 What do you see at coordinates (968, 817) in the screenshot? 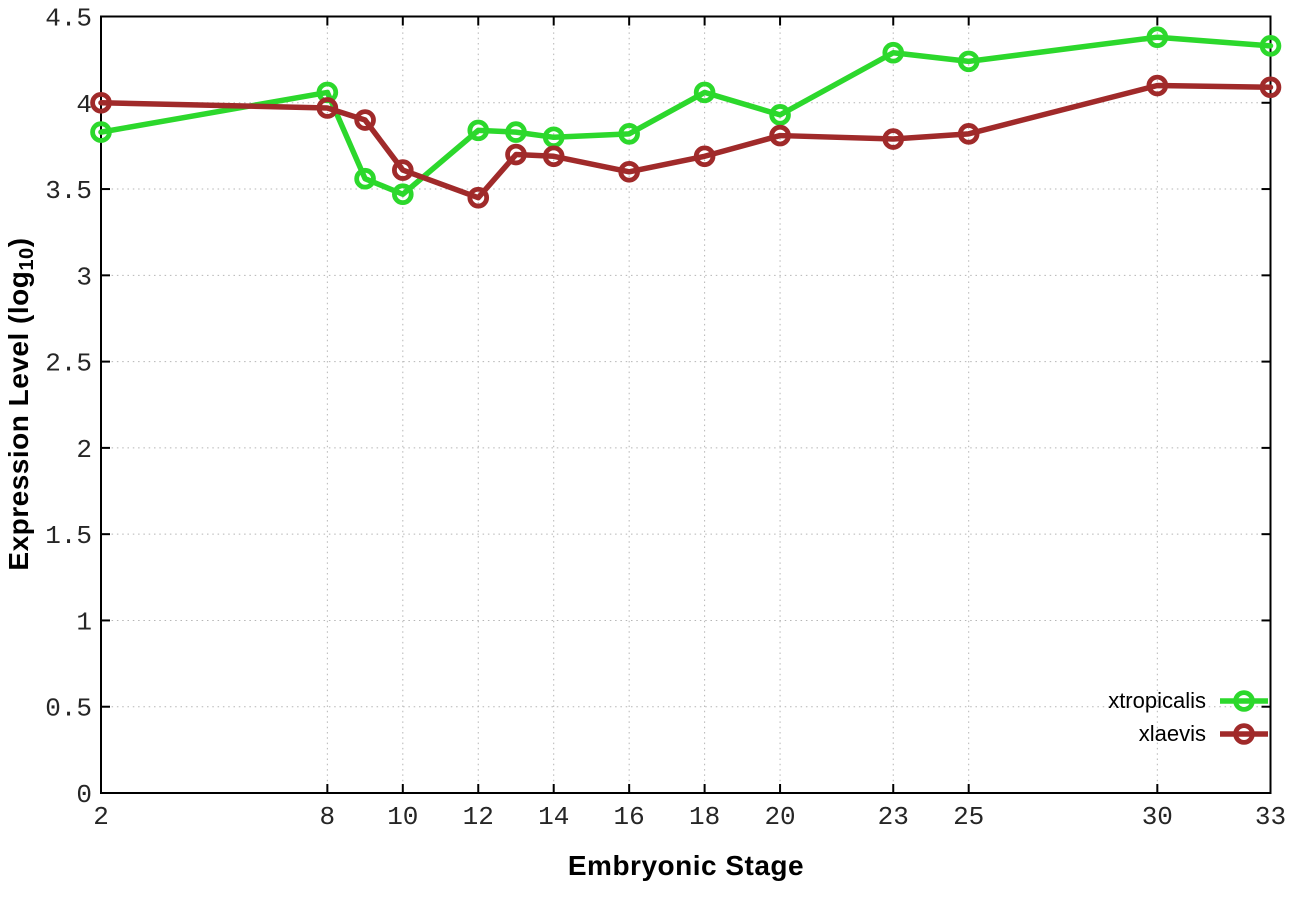
I see `x-tick-label: 25` at bounding box center [968, 817].